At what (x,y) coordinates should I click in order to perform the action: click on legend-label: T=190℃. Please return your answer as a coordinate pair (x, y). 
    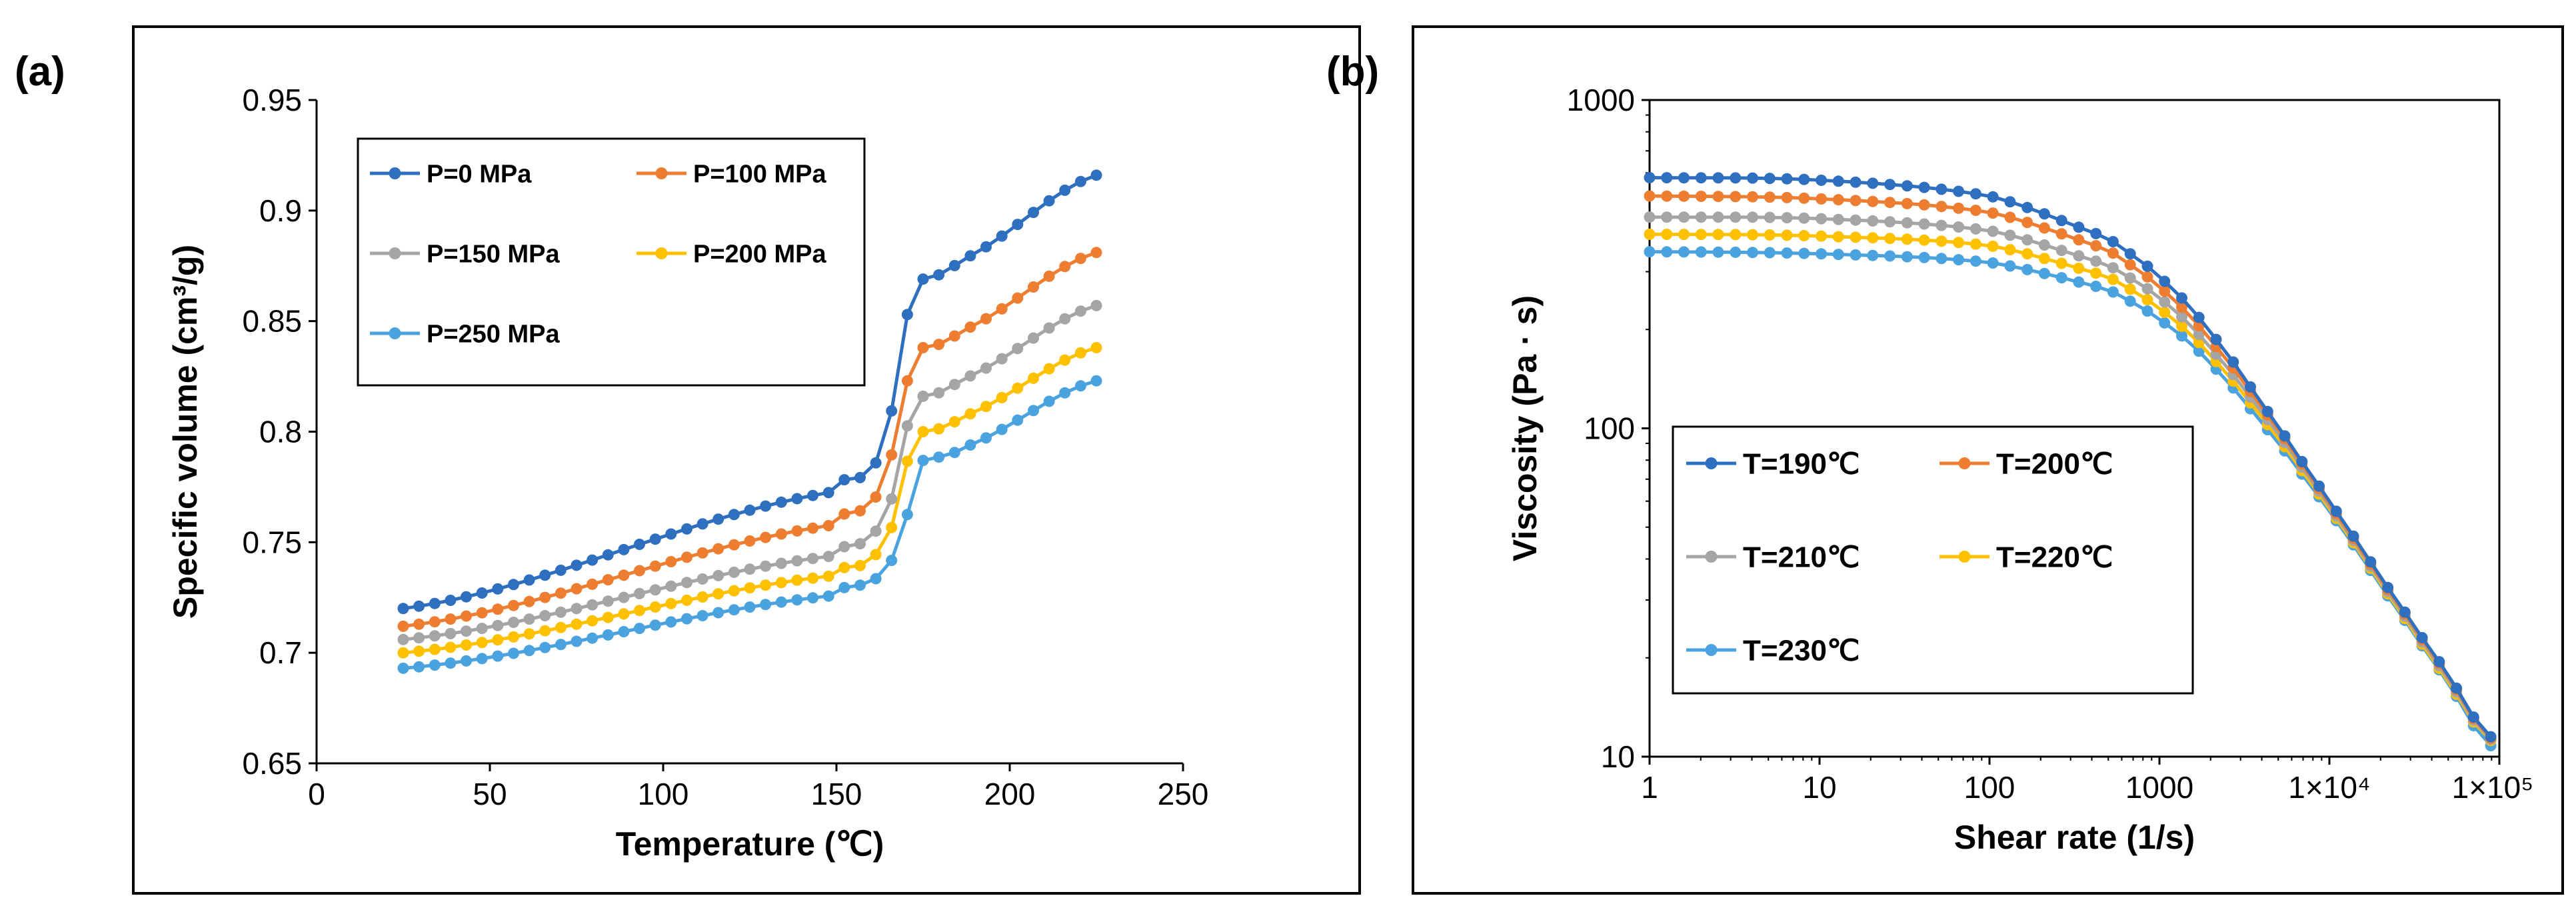
    Looking at the image, I should click on (1801, 463).